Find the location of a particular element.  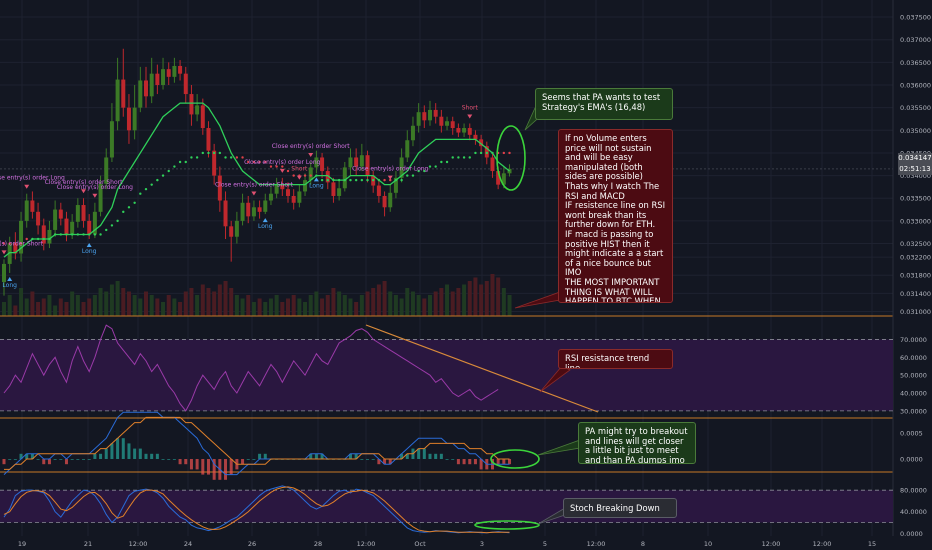

time-tick-label: 10 is located at coordinates (708, 544).